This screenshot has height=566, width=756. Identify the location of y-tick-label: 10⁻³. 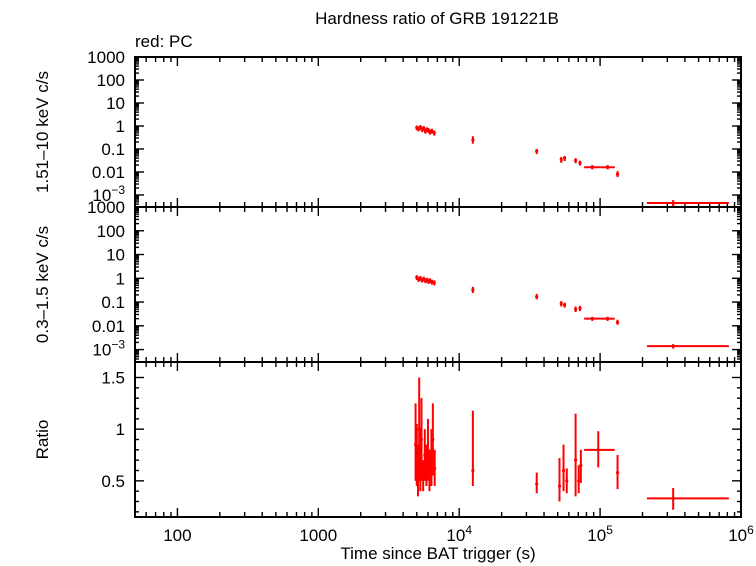
(108, 349).